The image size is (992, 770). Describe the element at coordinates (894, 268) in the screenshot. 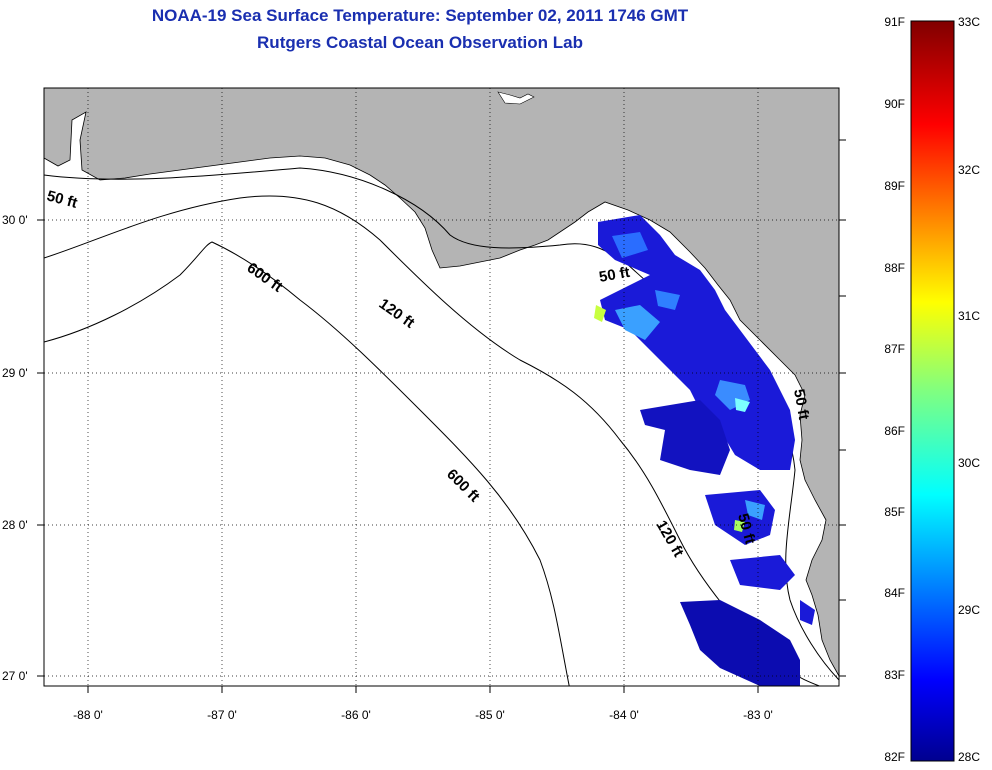

I see `colorbar-f-label: 88F` at that location.